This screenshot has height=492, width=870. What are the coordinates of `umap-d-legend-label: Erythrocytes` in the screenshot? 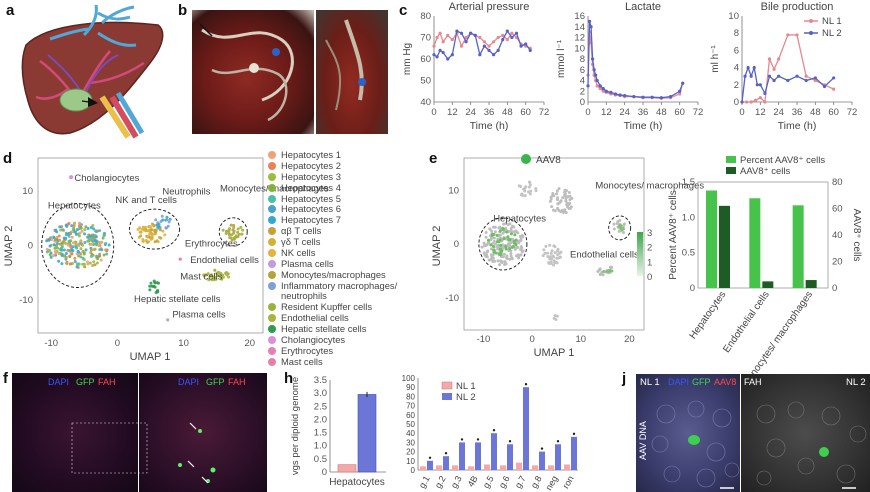 It's located at (307, 350).